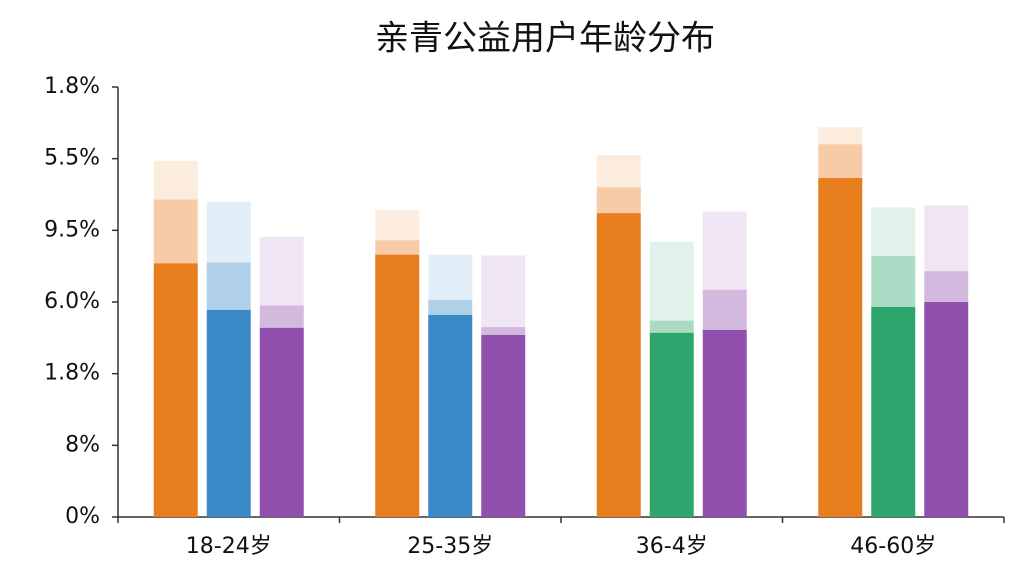  Describe the element at coordinates (82, 444) in the screenshot. I see `y-tick-label: 8%` at that location.